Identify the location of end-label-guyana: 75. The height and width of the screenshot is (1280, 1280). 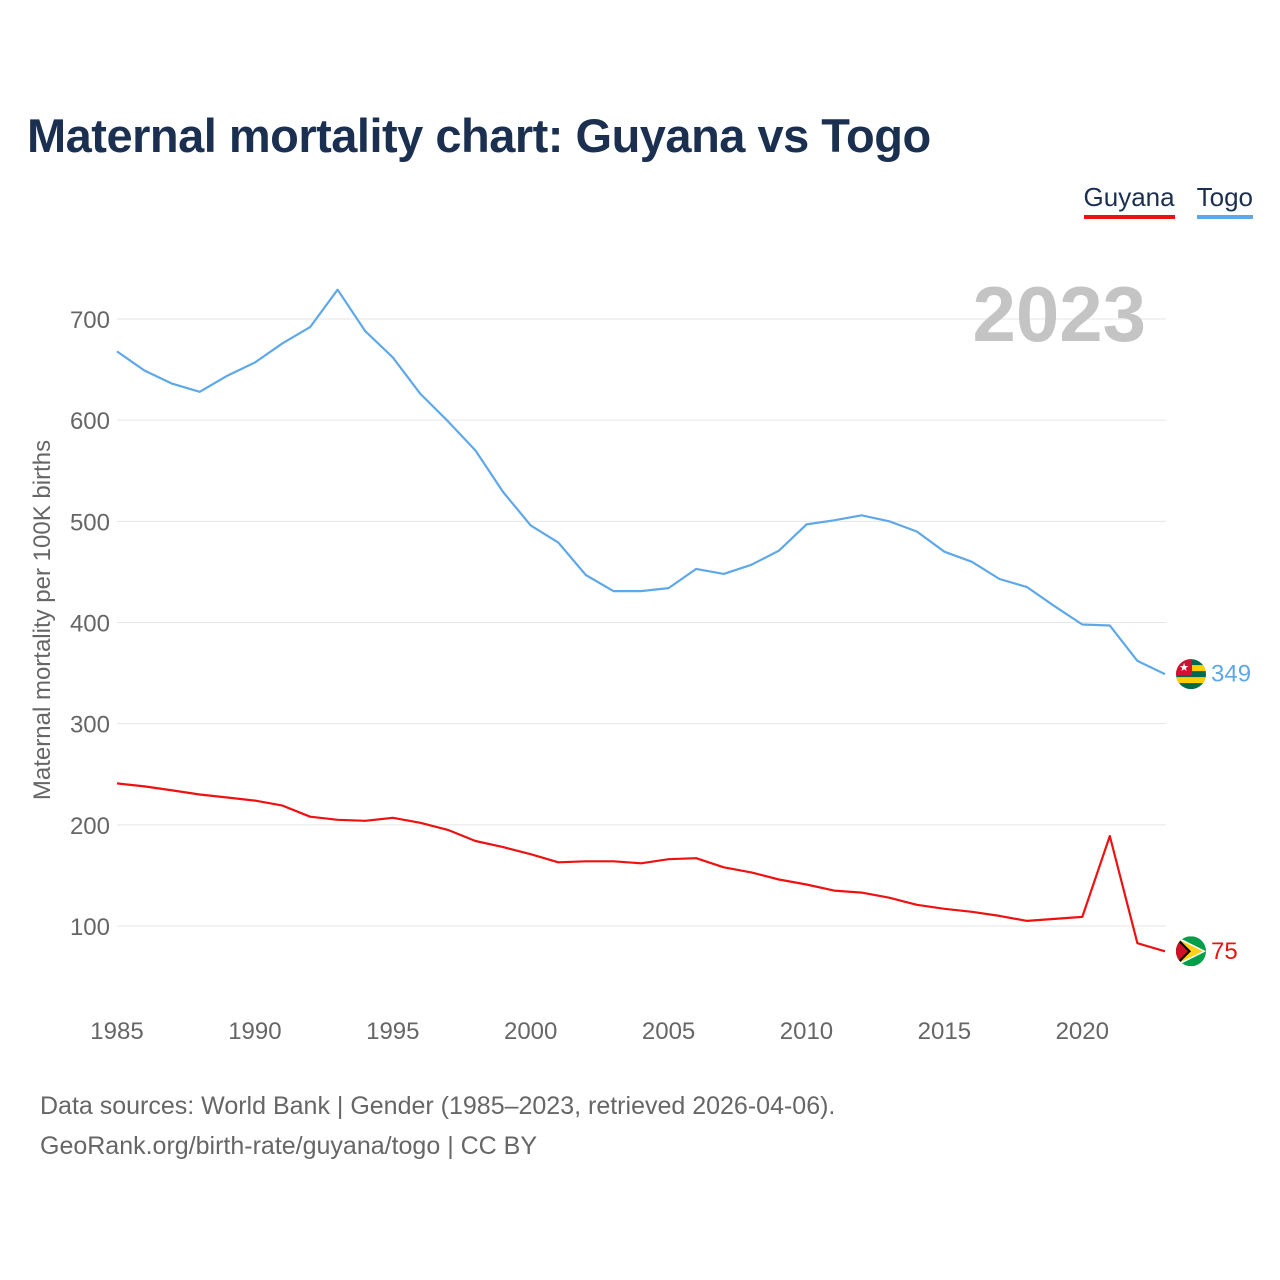
(1224, 951).